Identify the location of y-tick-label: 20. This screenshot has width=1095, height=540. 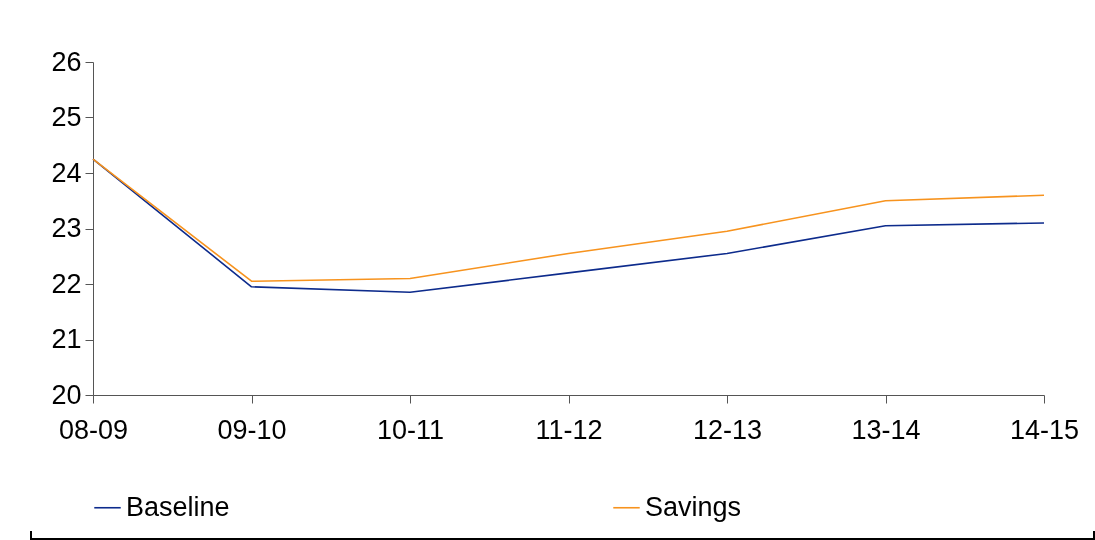
(66, 394).